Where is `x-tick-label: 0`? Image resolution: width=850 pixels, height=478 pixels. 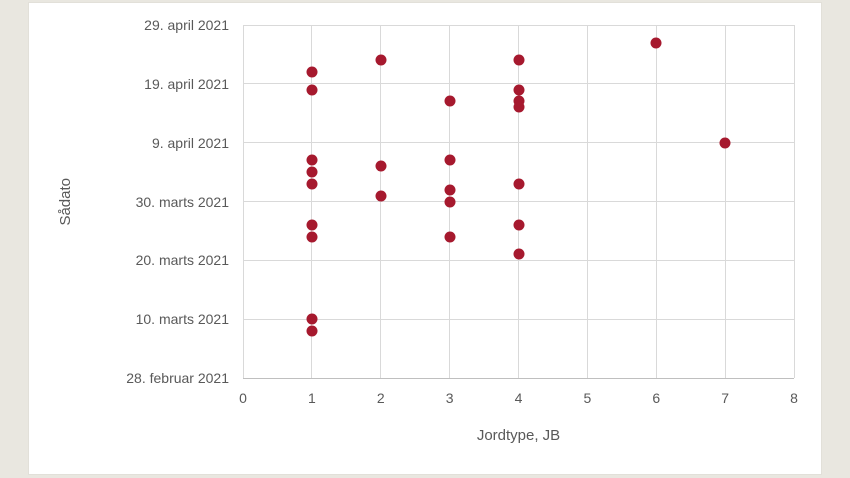 x-tick-label: 0 is located at coordinates (243, 398).